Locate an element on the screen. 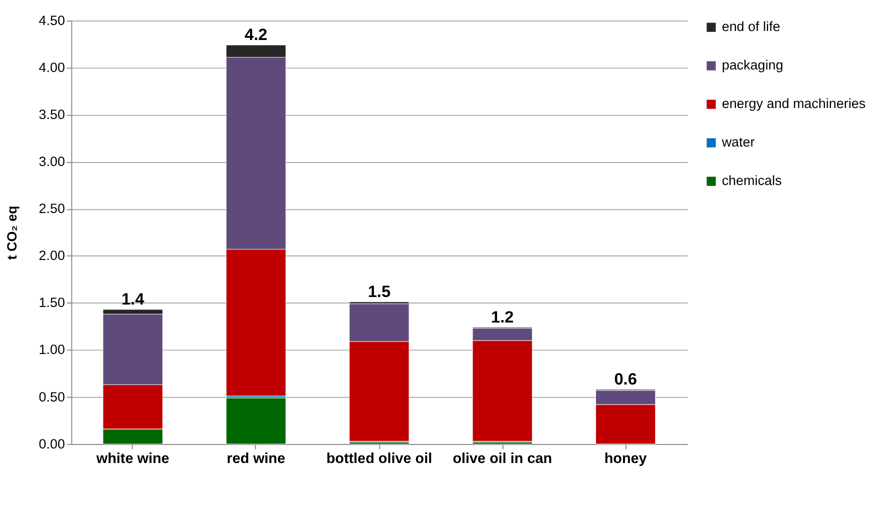 The image size is (871, 513). y-tick-label: 1.50 is located at coordinates (51, 302).